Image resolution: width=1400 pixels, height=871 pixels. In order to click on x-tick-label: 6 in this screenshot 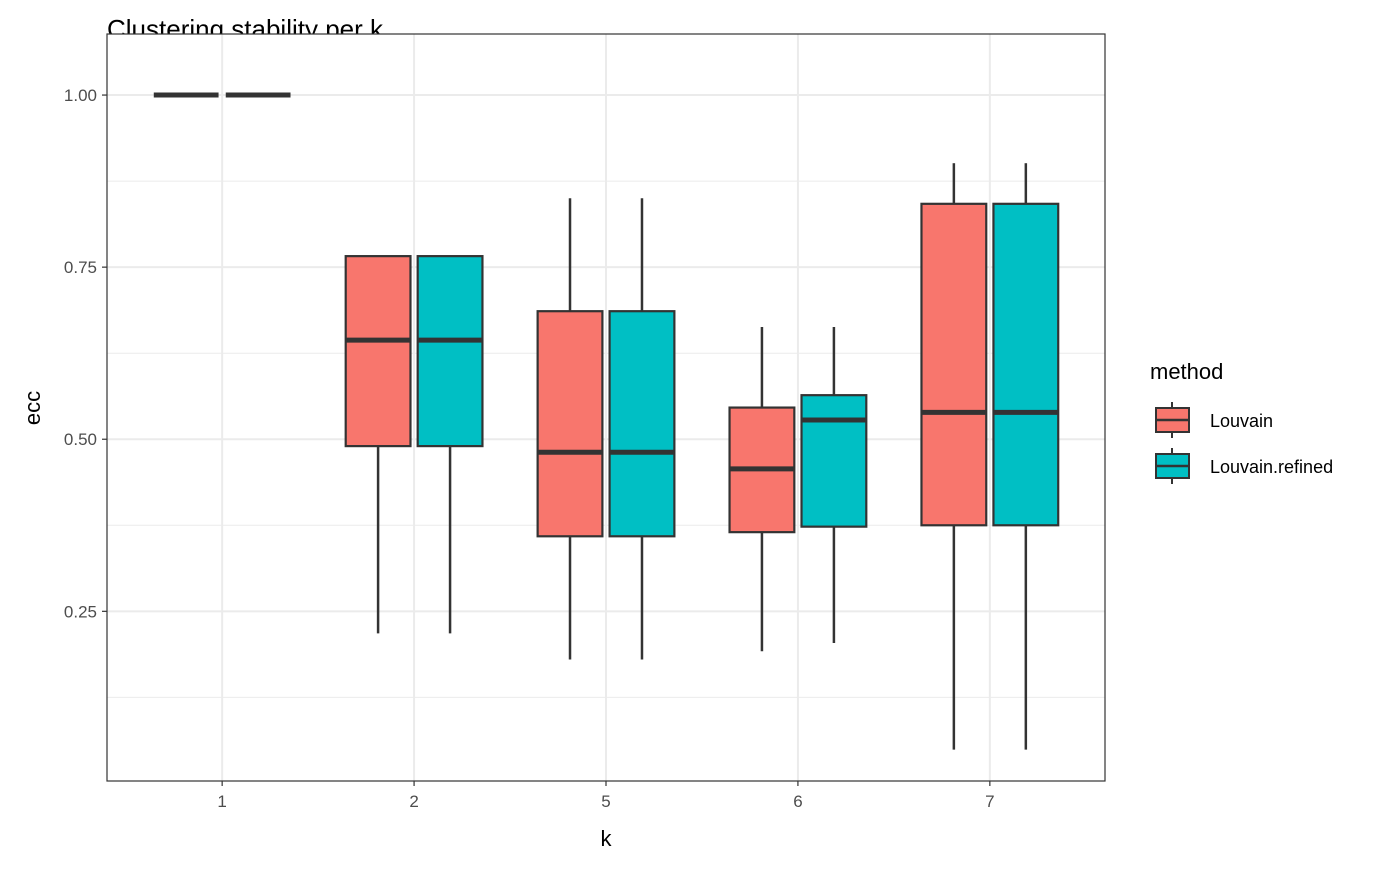, I will do `click(797, 801)`.